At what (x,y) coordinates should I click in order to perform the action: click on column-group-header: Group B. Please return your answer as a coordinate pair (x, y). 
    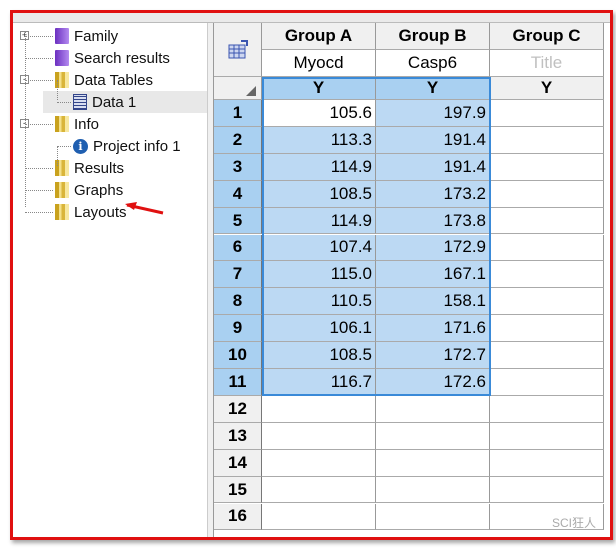
    Looking at the image, I should click on (433, 36).